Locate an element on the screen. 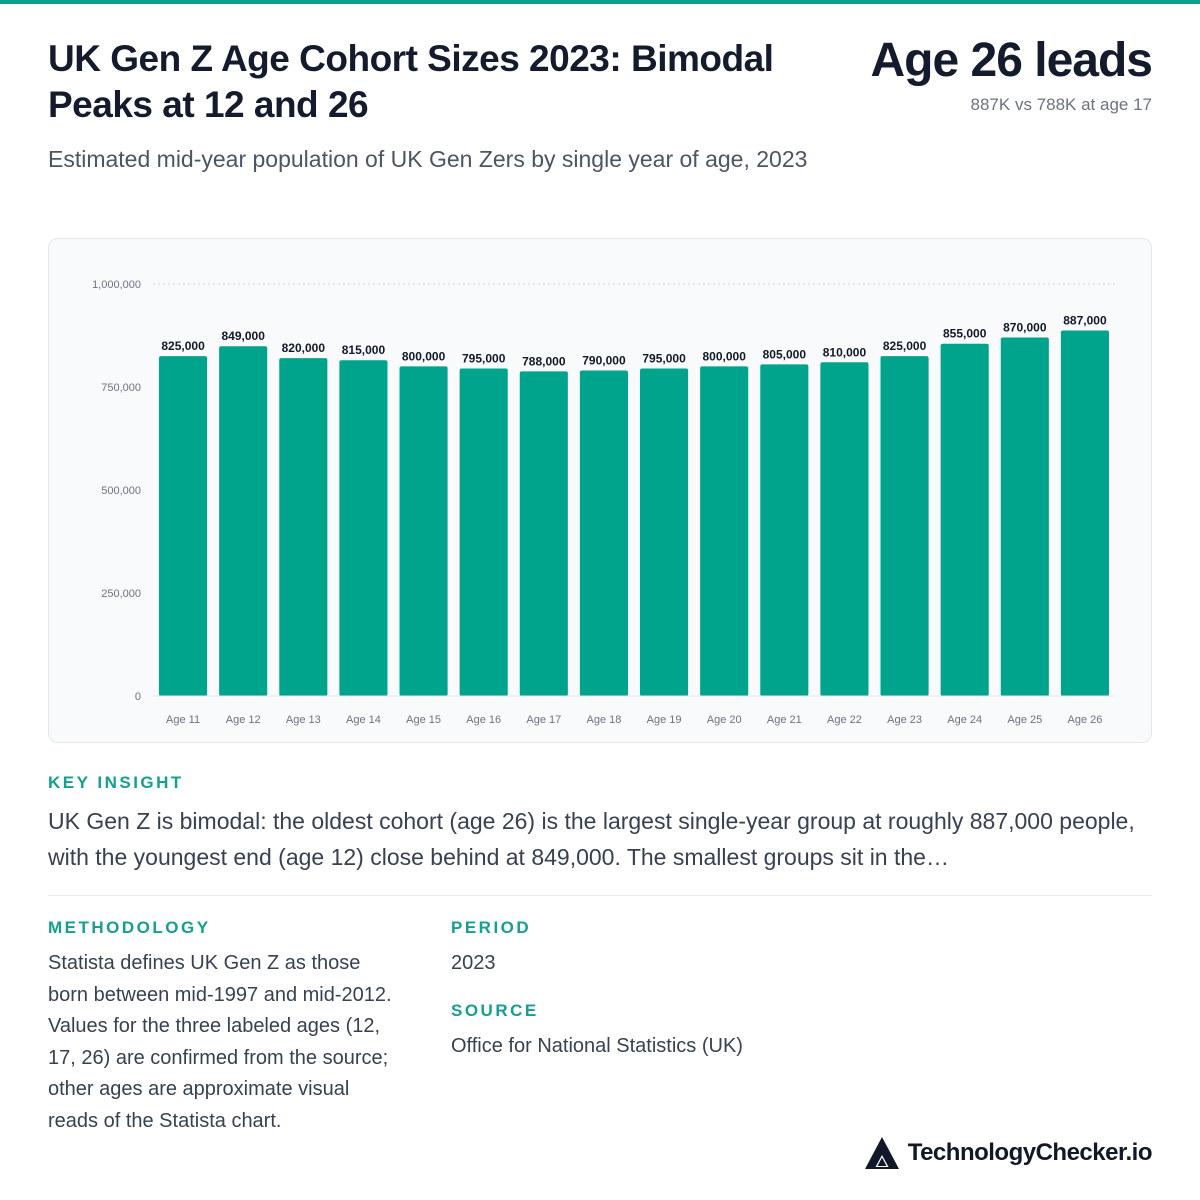 The image size is (1200, 1200). bar-value-label: 810,000 is located at coordinates (845, 352).